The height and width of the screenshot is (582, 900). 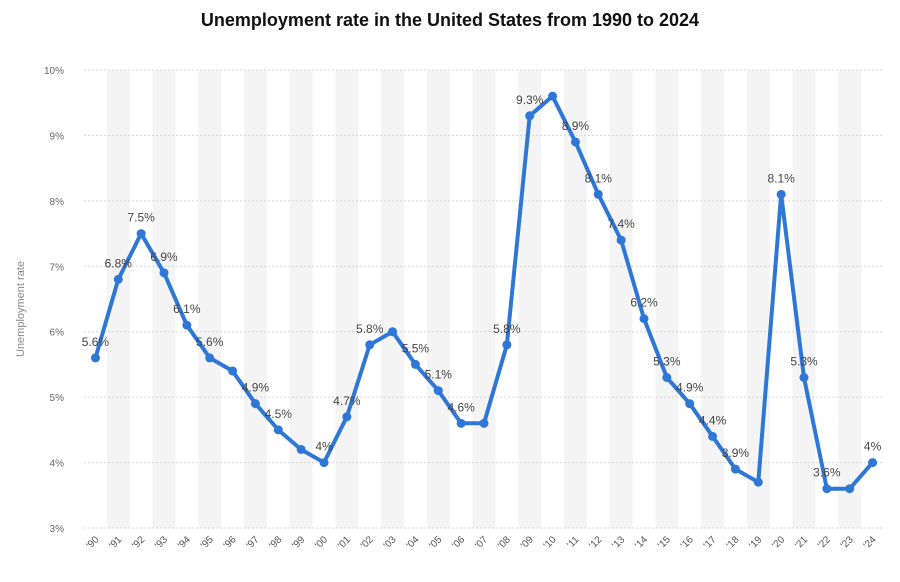 I want to click on x-tick-label: '24, so click(x=870, y=542).